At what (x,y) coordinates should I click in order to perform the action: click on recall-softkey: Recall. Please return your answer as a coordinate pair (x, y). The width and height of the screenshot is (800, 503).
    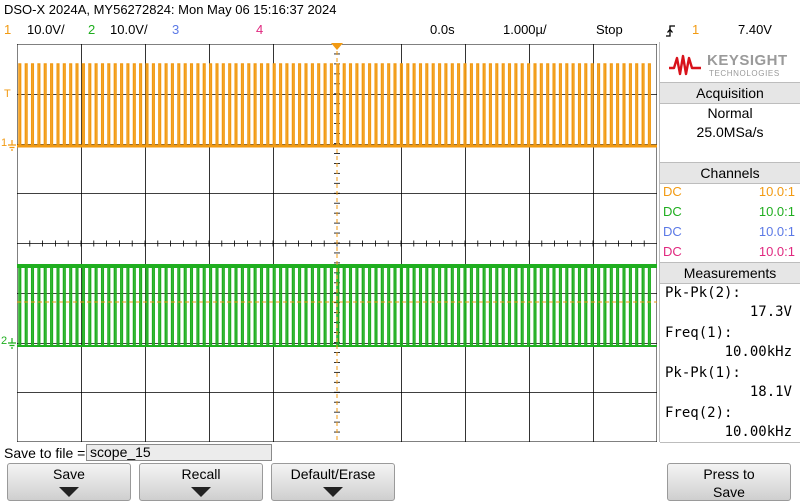
    Looking at the image, I should click on (201, 482).